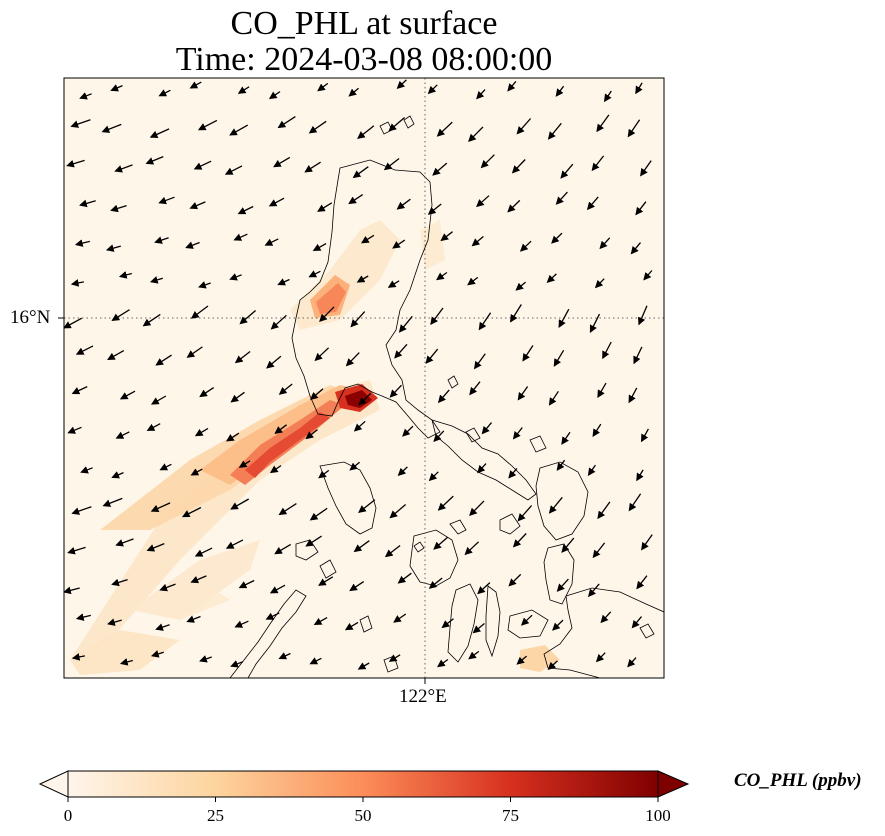 The image size is (885, 836). I want to click on colorbar-tick-25: 25, so click(215, 815).